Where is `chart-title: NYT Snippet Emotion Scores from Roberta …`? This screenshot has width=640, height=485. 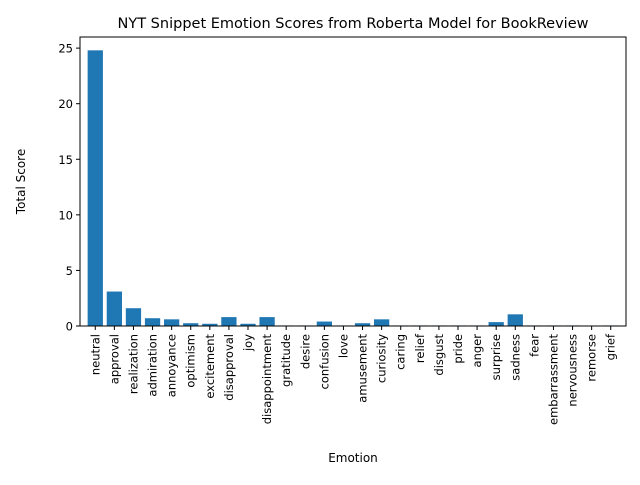
chart-title: NYT Snippet Emotion Scores from Roberta … is located at coordinates (353, 24).